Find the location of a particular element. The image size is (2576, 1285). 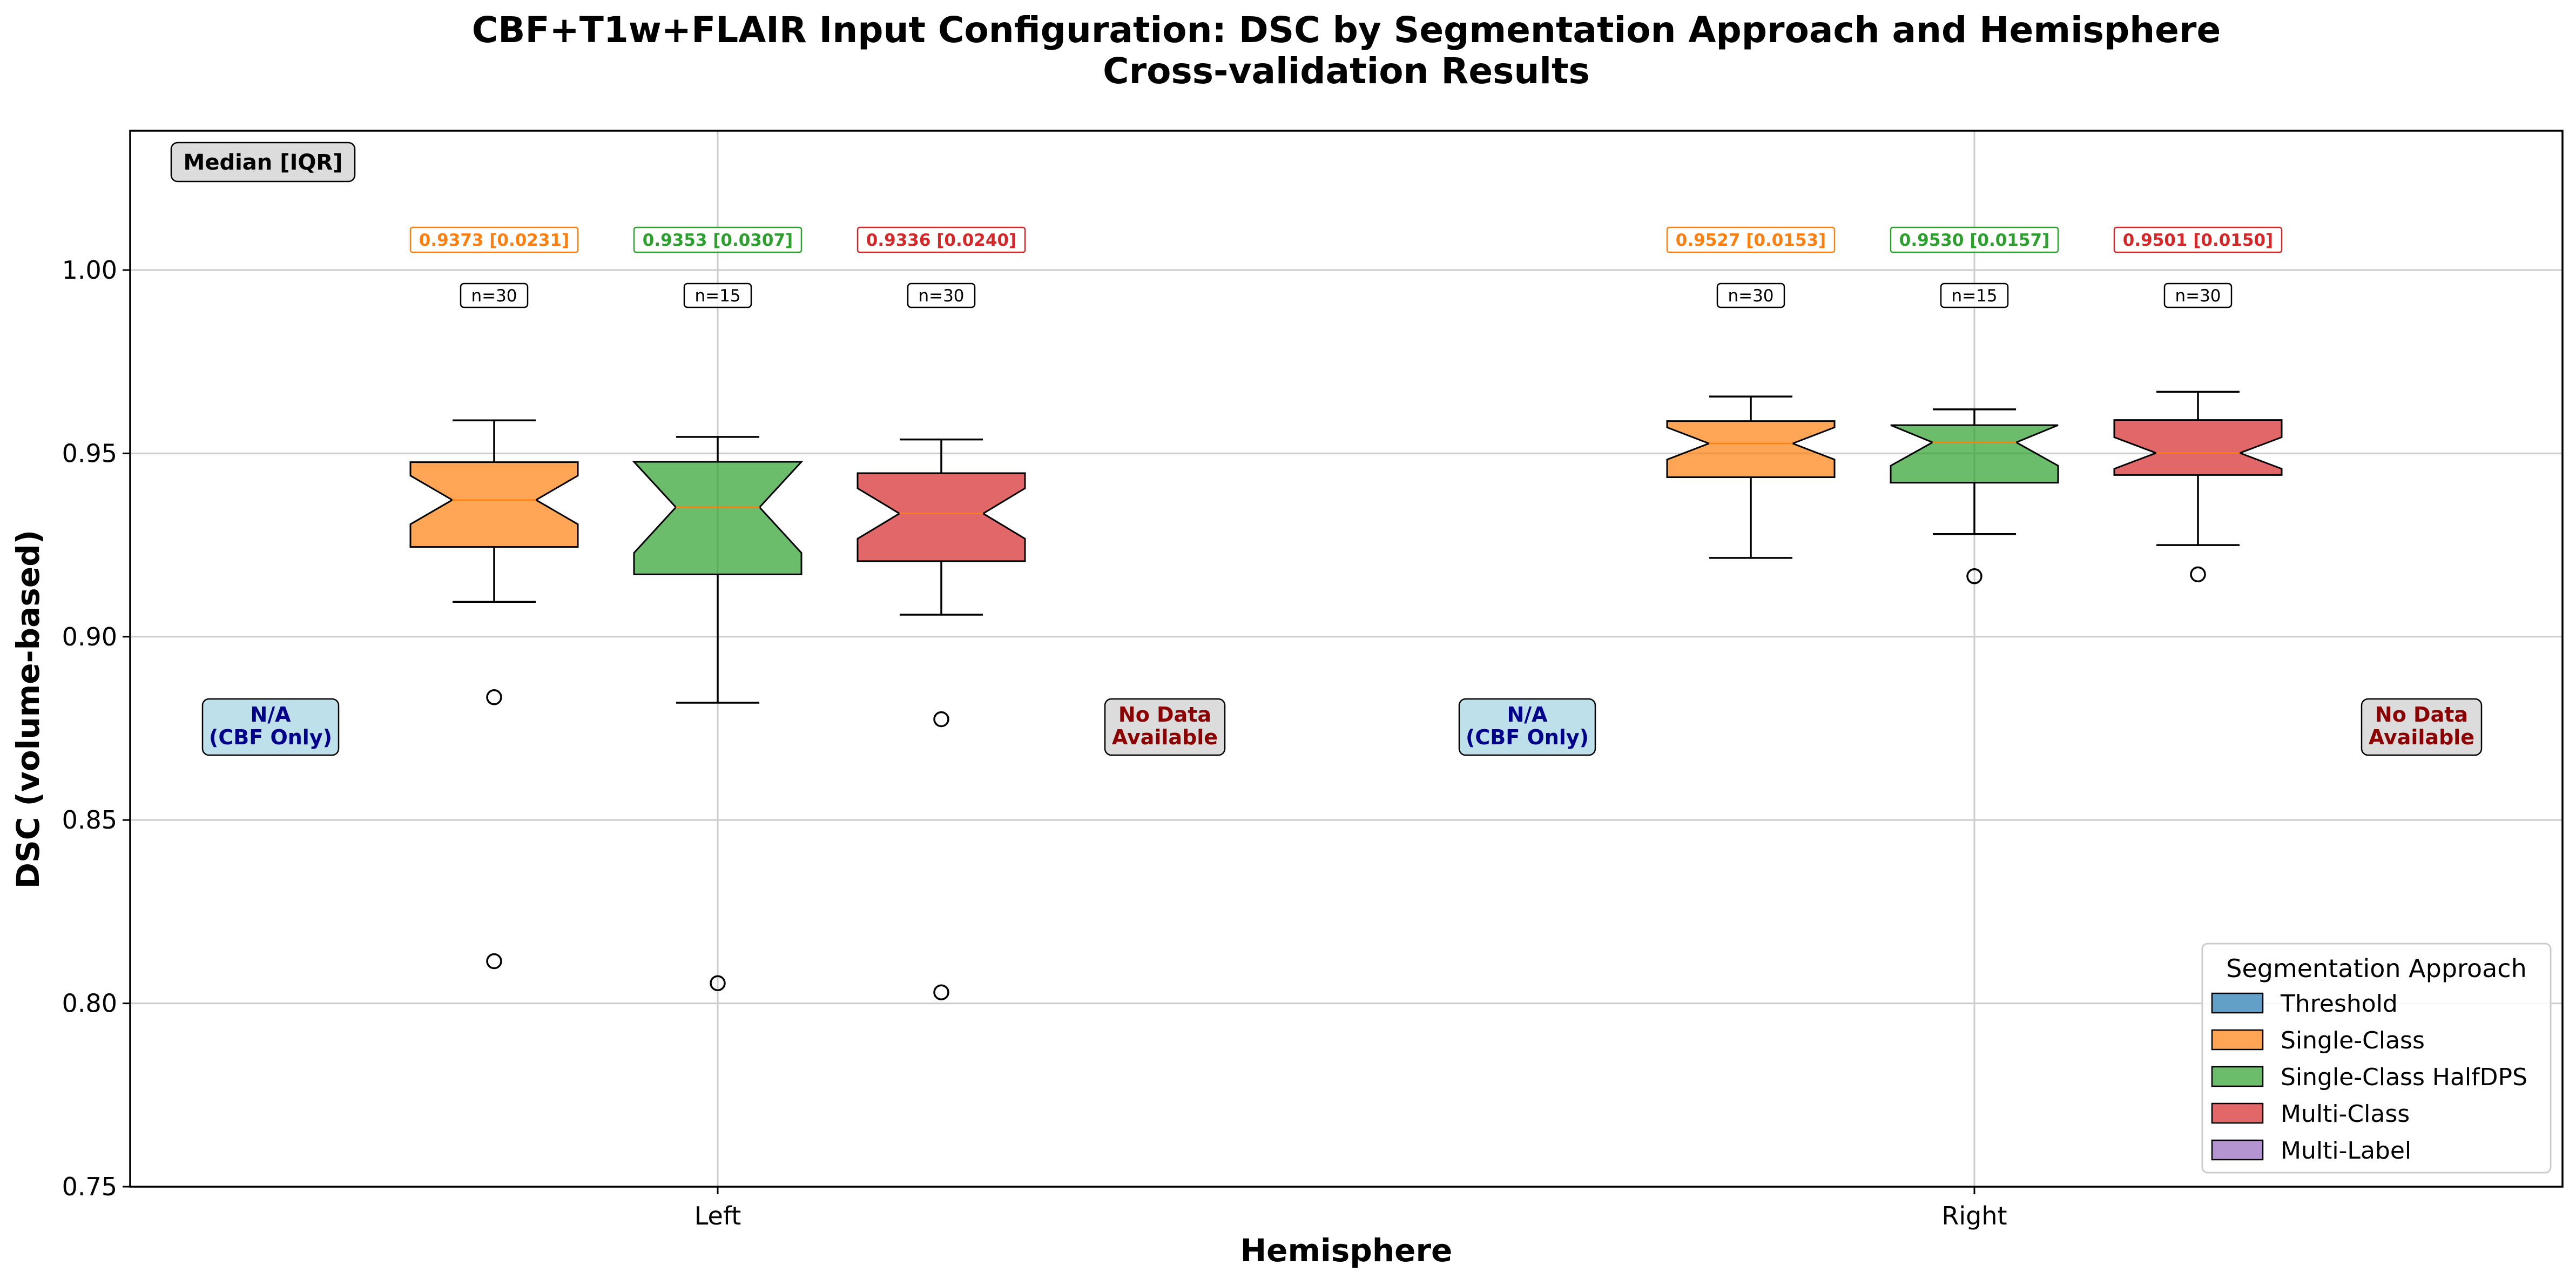

legend-label-single-class: Single-Class is located at coordinates (2353, 1040).